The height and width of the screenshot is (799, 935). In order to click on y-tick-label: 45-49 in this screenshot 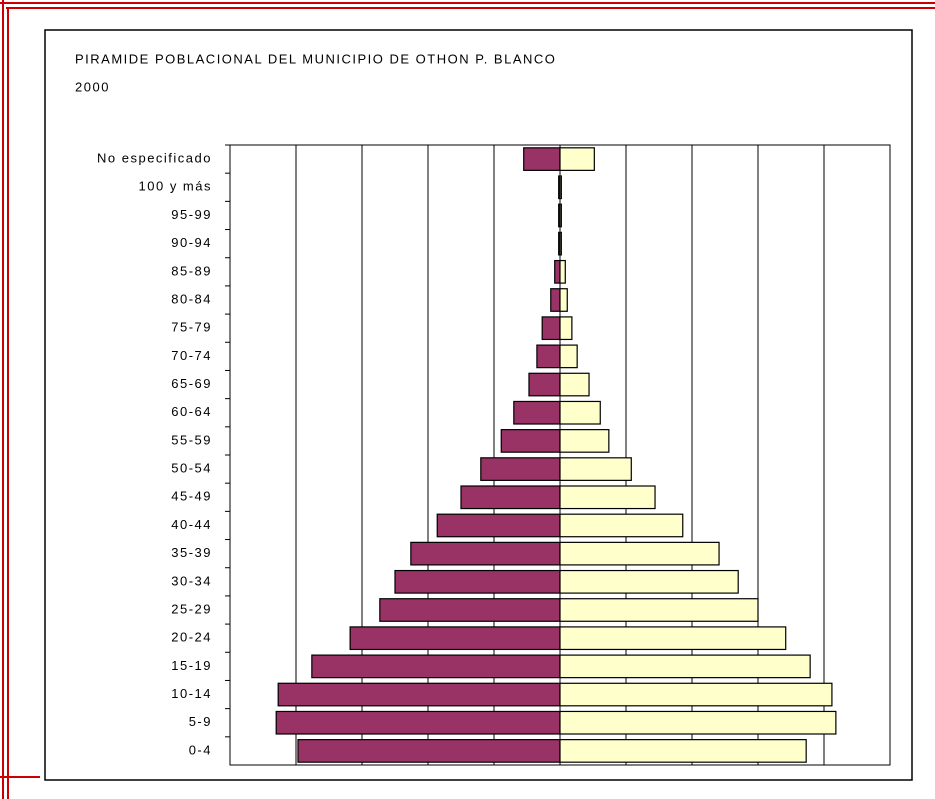, I will do `click(191, 496)`.